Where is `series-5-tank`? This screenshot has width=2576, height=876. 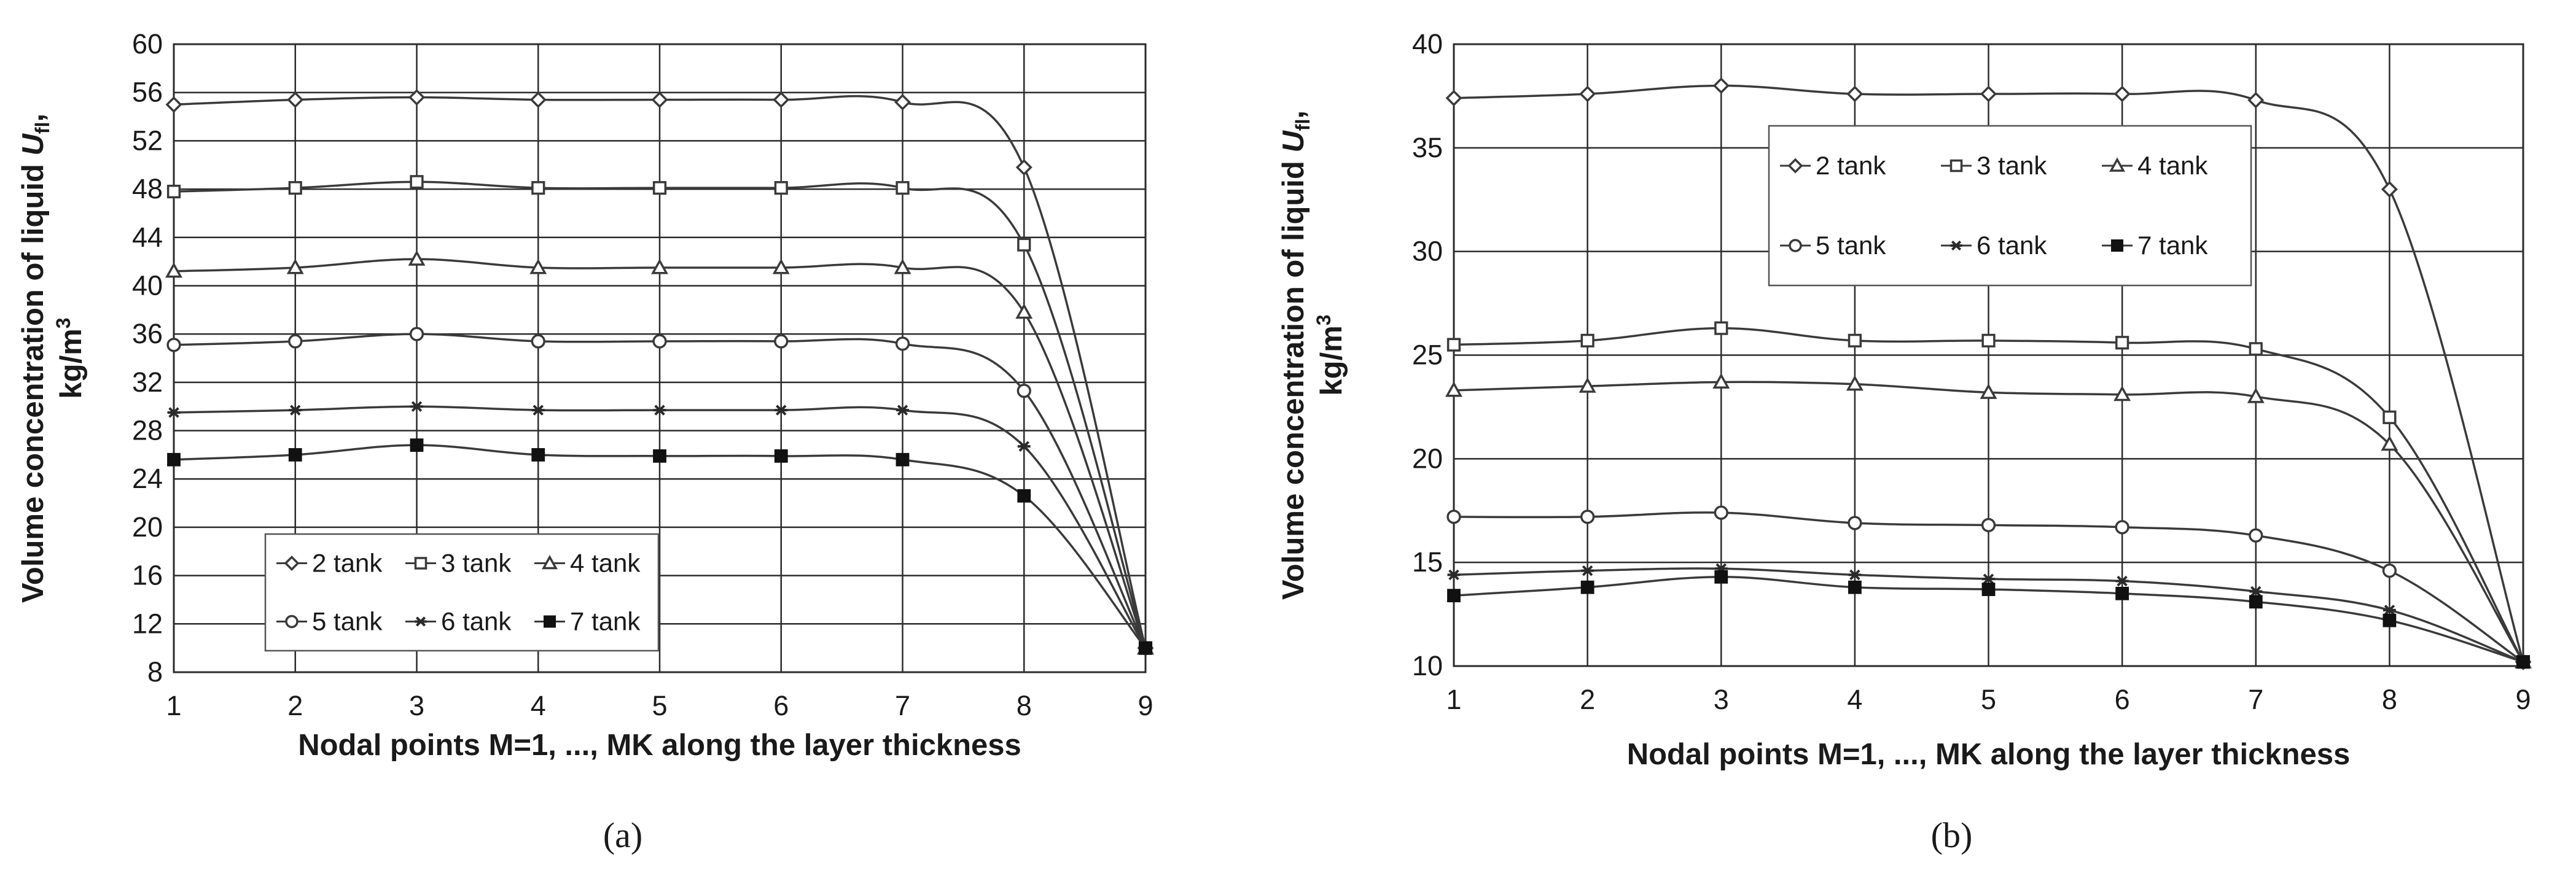 series-5-tank is located at coordinates (1988, 587).